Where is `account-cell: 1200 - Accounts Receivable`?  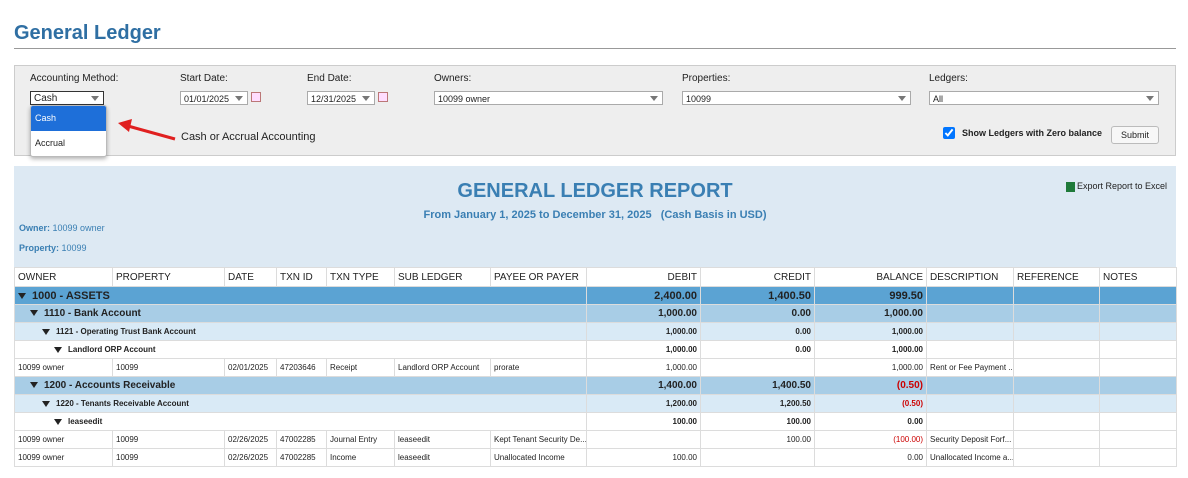
account-cell: 1200 - Accounts Receivable is located at coordinates (300, 385).